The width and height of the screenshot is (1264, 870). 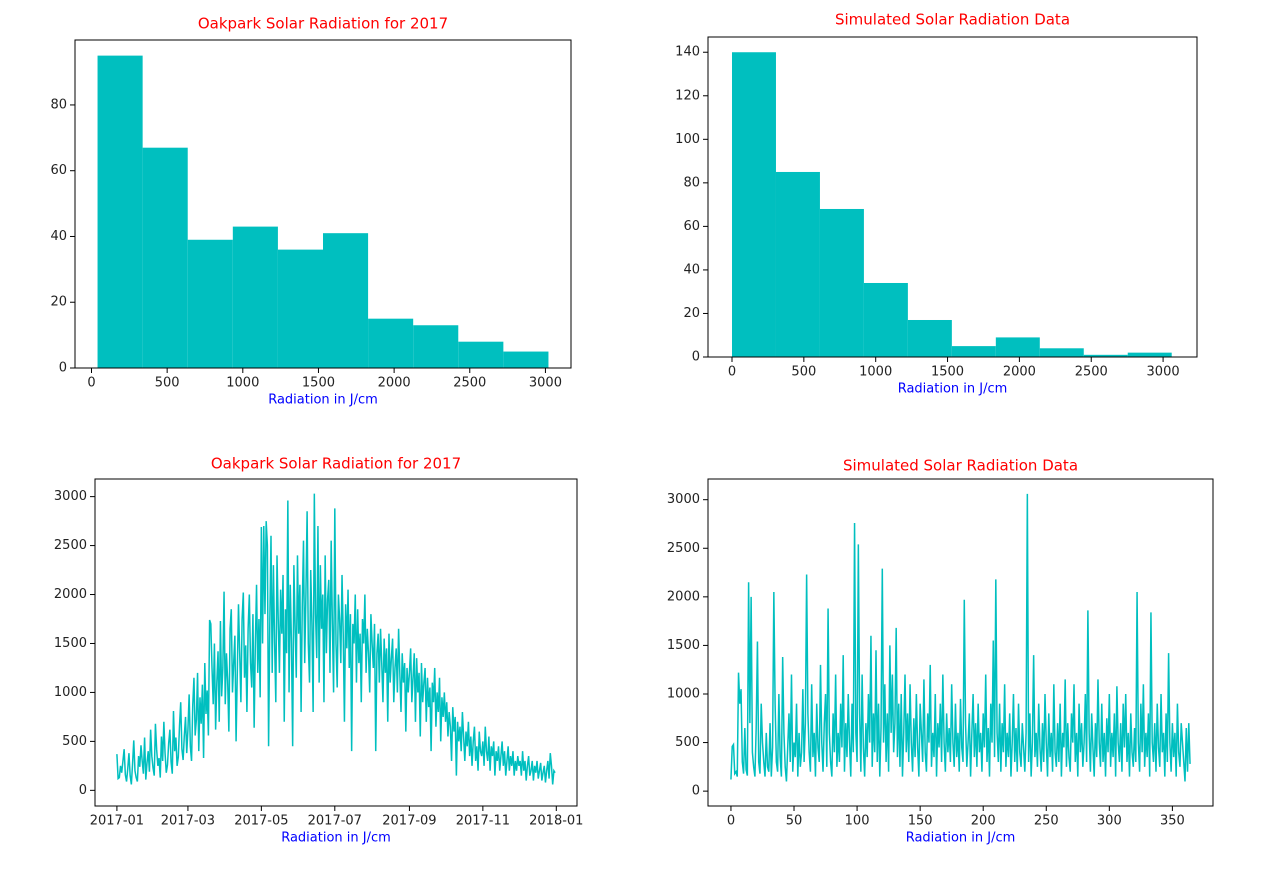 I want to click on x-tick-label: 50, so click(x=794, y=821).